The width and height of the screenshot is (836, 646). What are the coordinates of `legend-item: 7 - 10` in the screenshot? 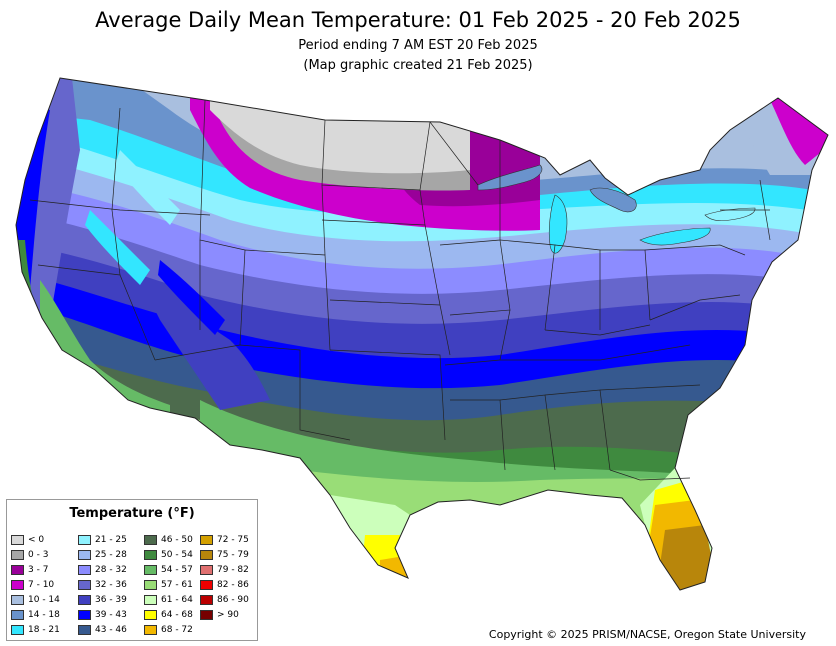 It's located at (32, 585).